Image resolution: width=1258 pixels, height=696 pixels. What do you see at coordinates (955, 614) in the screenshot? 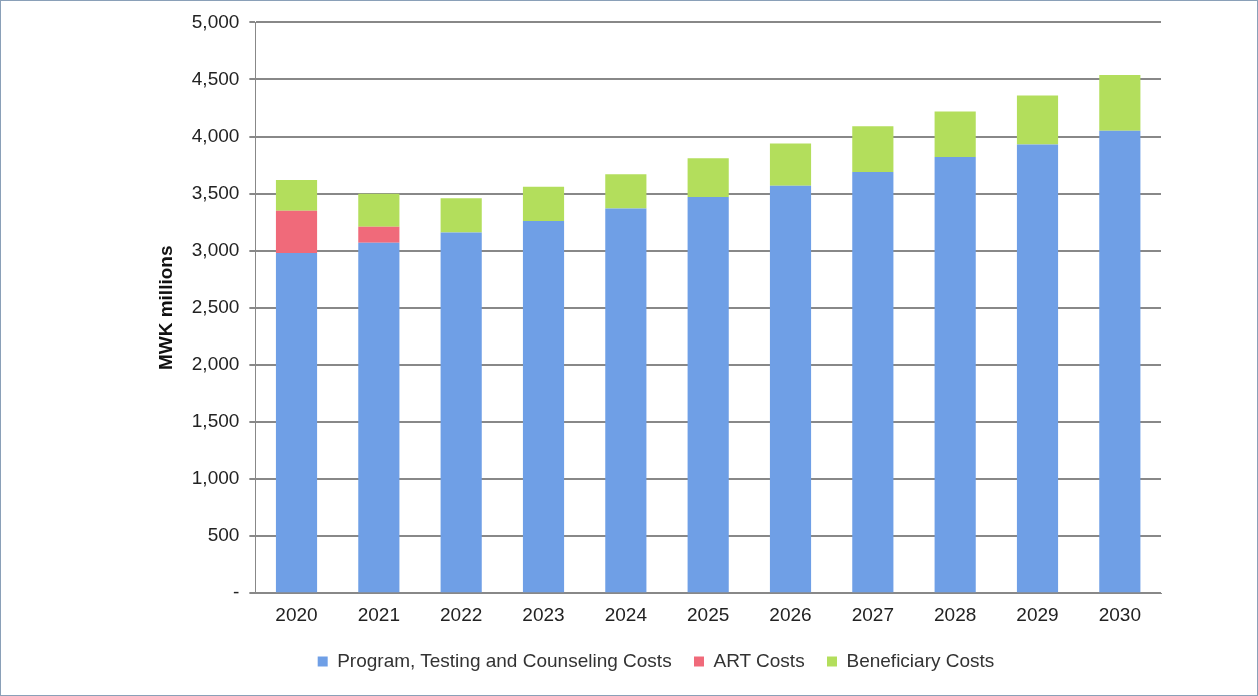
I see `x-tick-label: 2028` at bounding box center [955, 614].